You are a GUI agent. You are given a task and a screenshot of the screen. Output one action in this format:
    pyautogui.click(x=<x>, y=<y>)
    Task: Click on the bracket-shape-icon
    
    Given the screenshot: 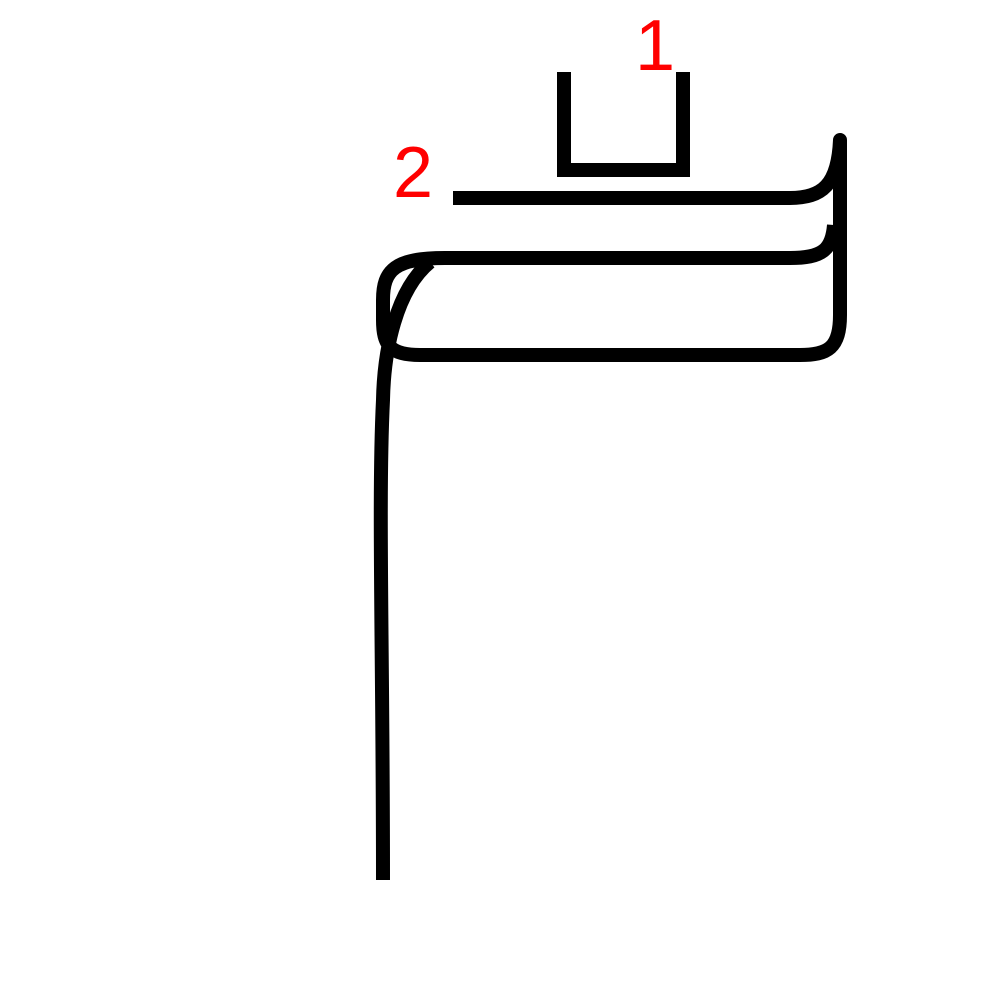 What is the action you would take?
    pyautogui.click(x=623, y=124)
    